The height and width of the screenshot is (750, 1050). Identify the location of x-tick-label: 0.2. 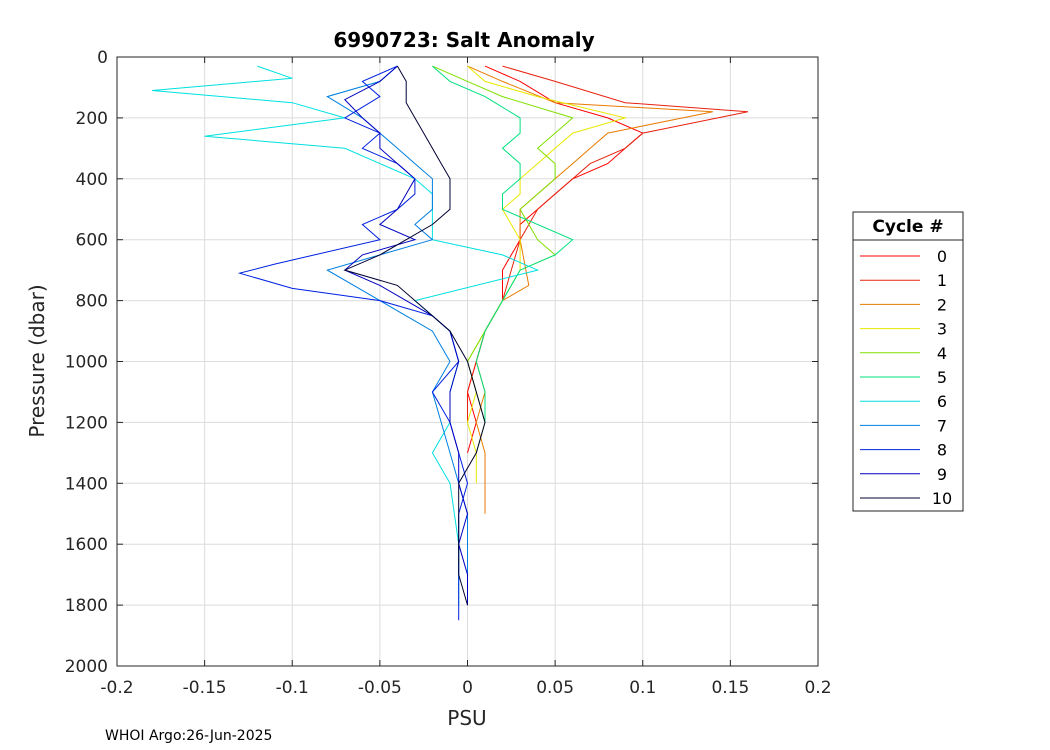
(817, 688).